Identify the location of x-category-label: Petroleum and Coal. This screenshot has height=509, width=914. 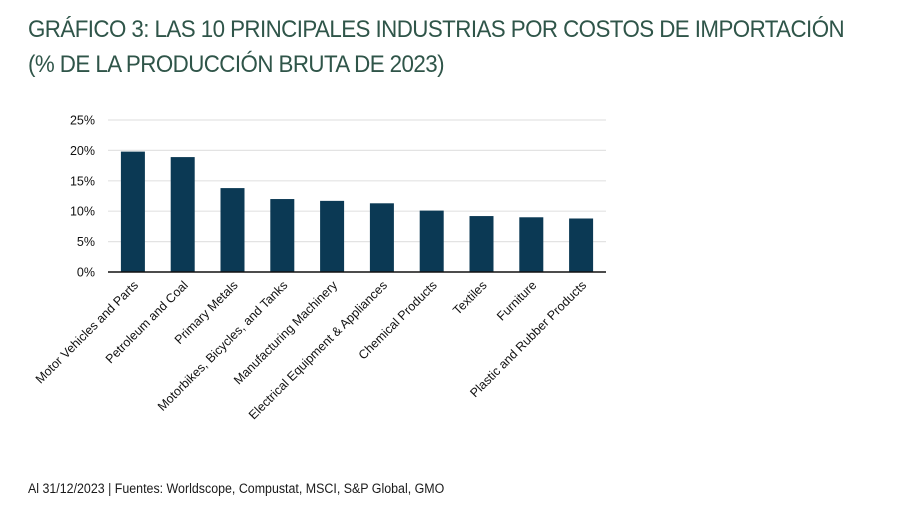
(147, 322).